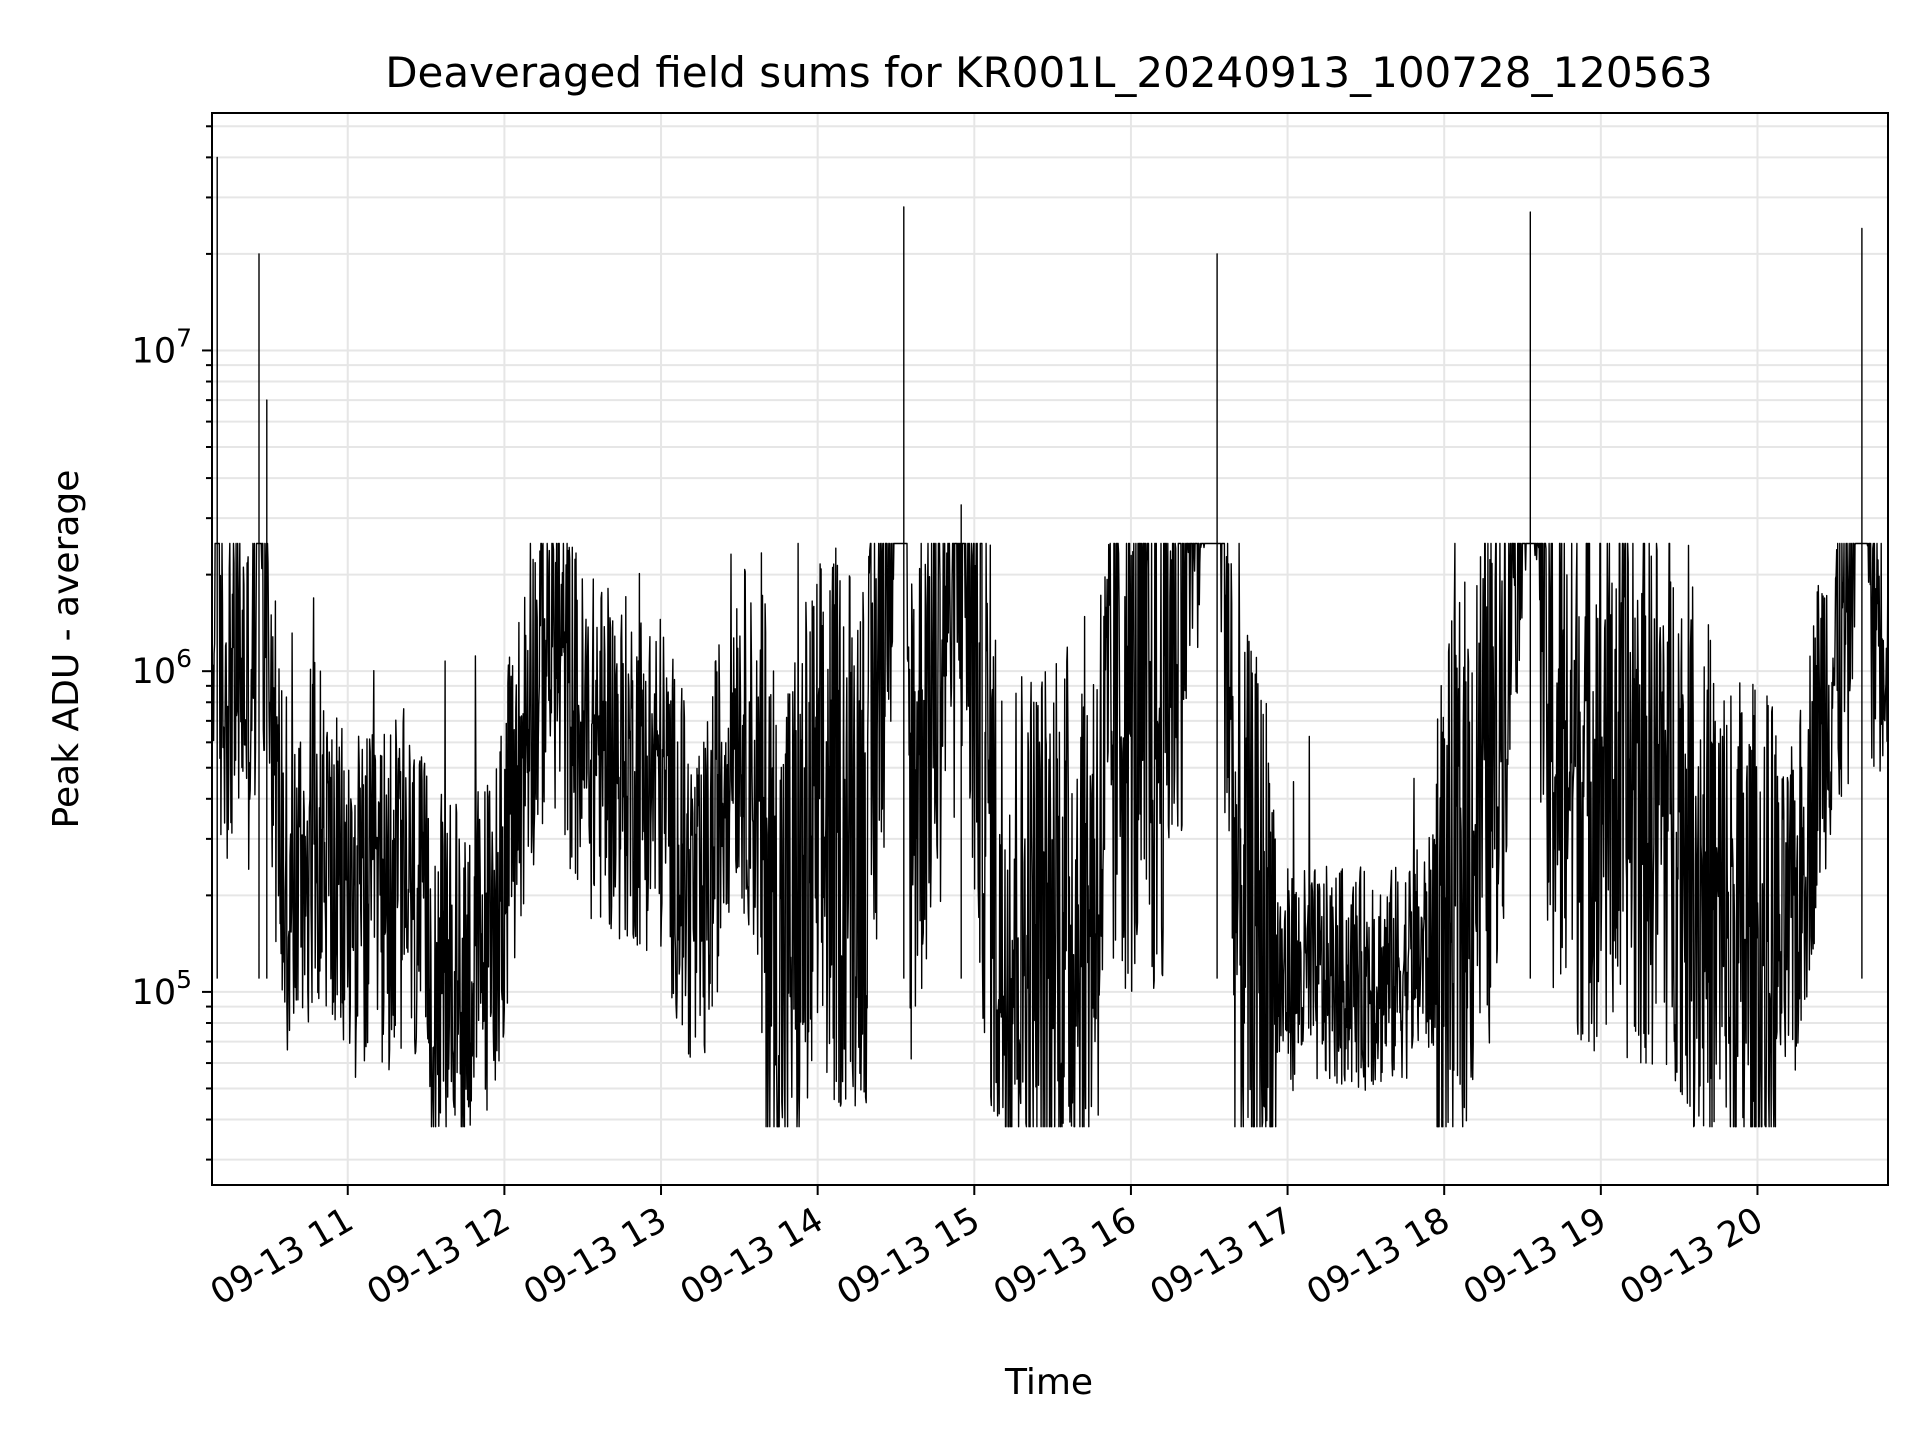  Describe the element at coordinates (66, 649) in the screenshot. I see `y-axis-label: Peak ADU - average` at that location.